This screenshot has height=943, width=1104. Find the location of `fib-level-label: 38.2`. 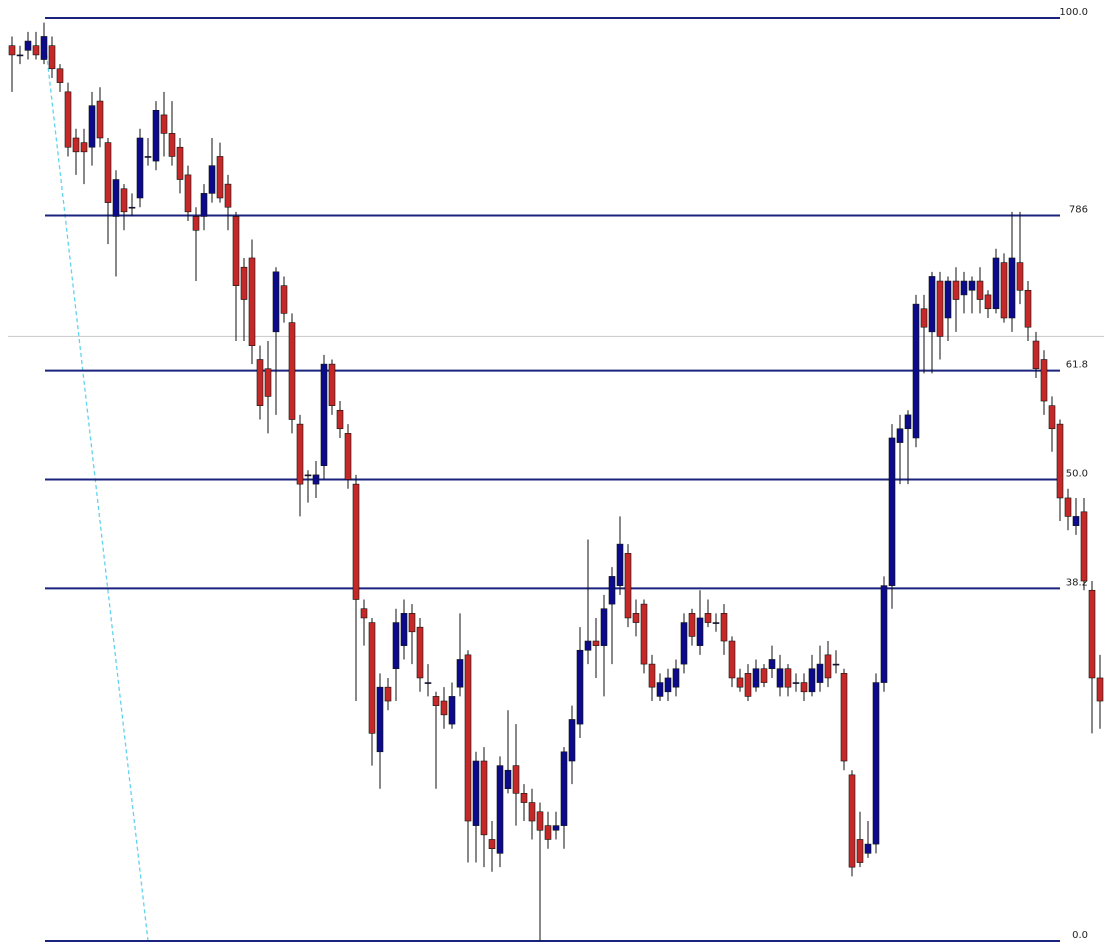

fib-level-label: 38.2 is located at coordinates (1077, 582).